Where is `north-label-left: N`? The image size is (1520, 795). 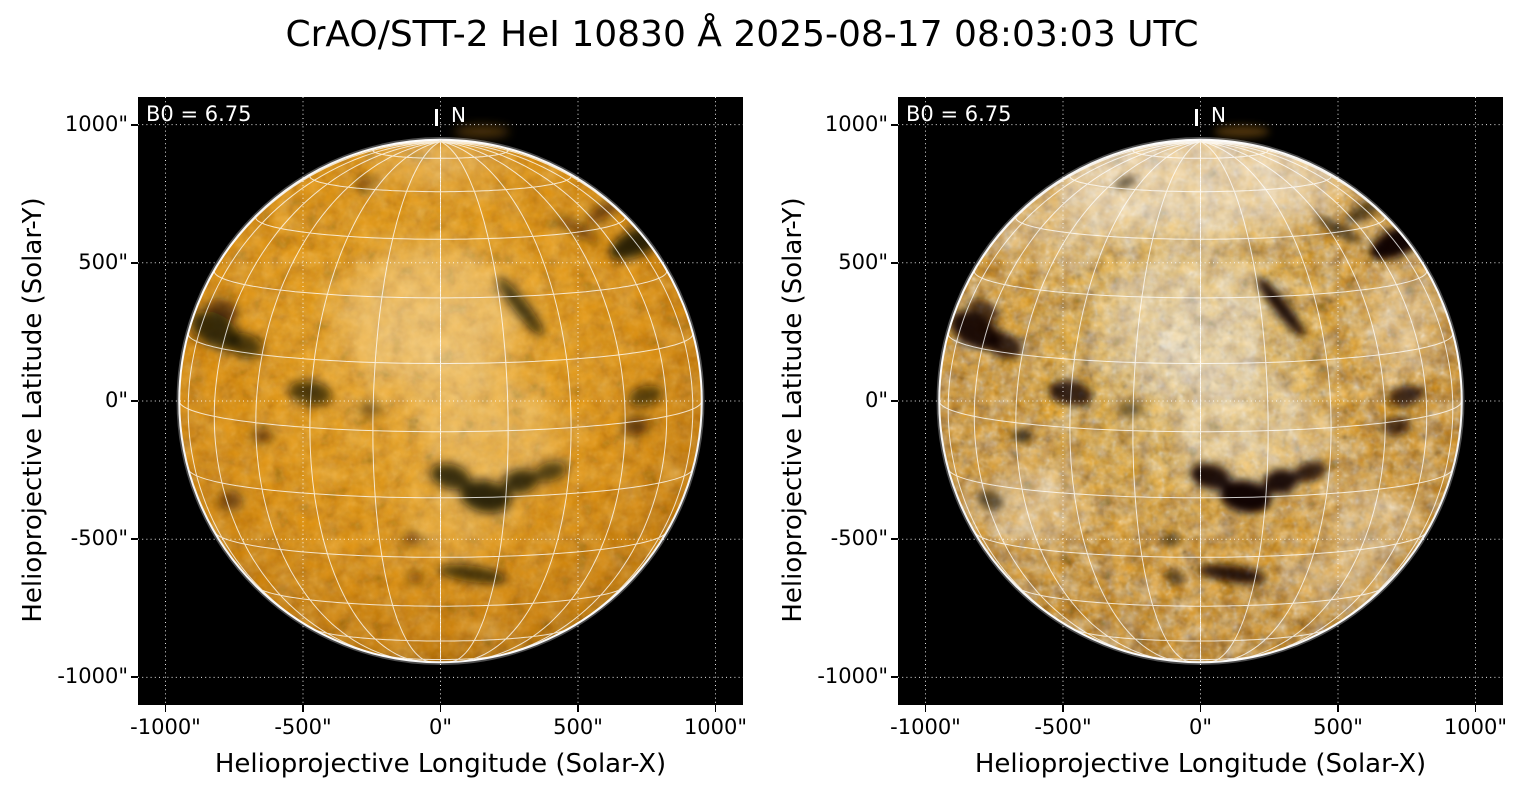 north-label-left: N is located at coordinates (458, 115).